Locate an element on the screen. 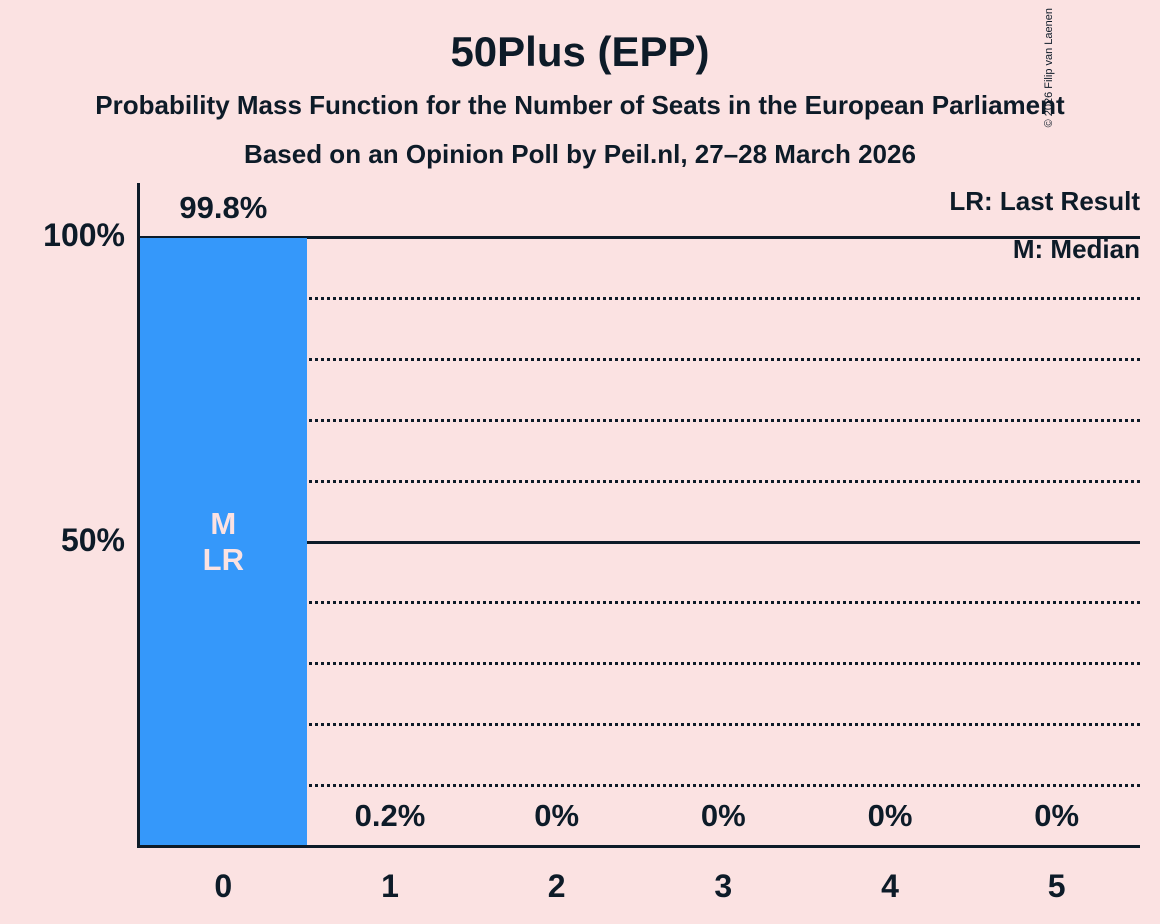 The height and width of the screenshot is (924, 1160). bar-value-label-4: 0% is located at coordinates (890, 815).